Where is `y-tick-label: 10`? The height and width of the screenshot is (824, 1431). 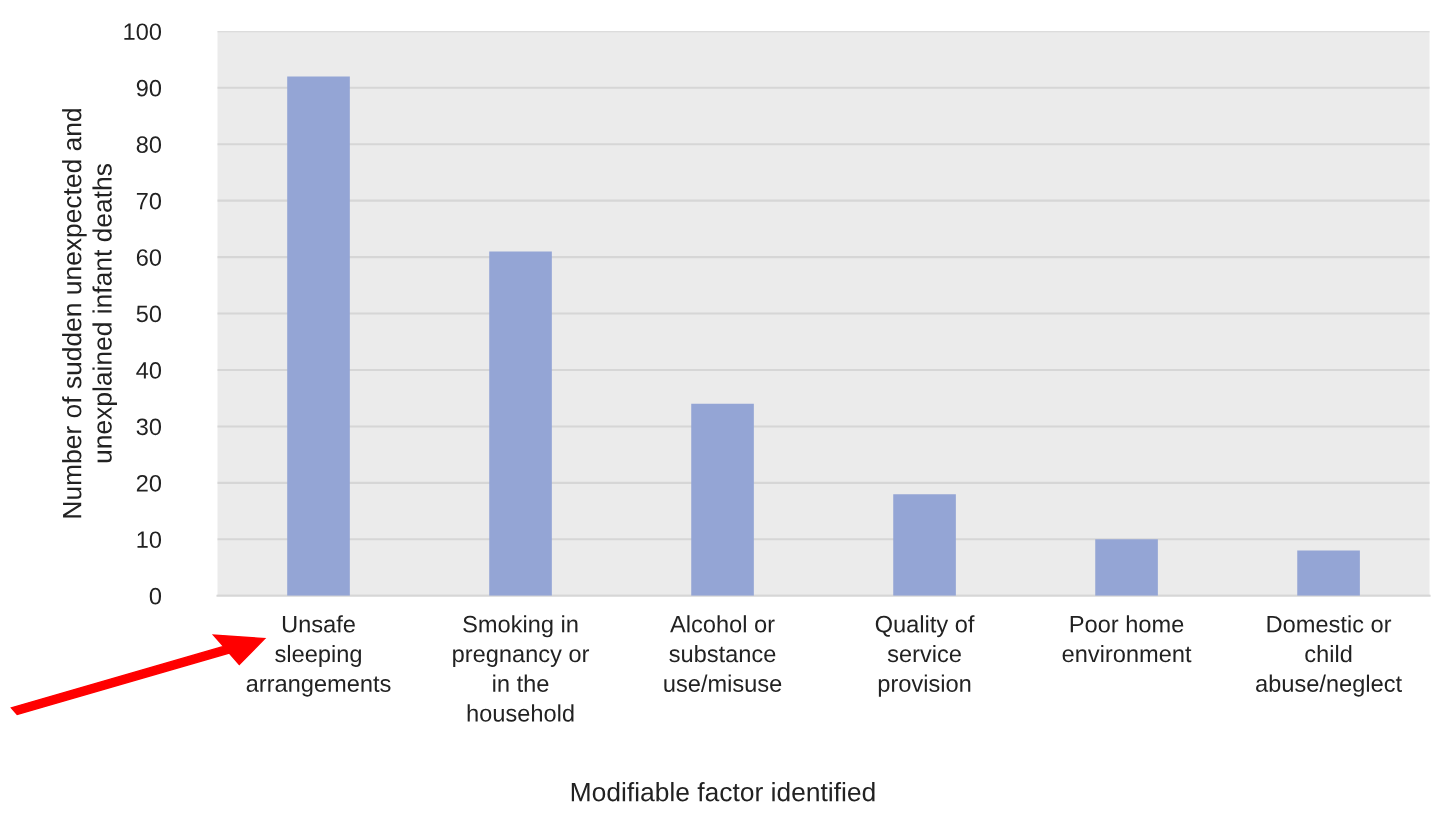
y-tick-label: 10 is located at coordinates (149, 540).